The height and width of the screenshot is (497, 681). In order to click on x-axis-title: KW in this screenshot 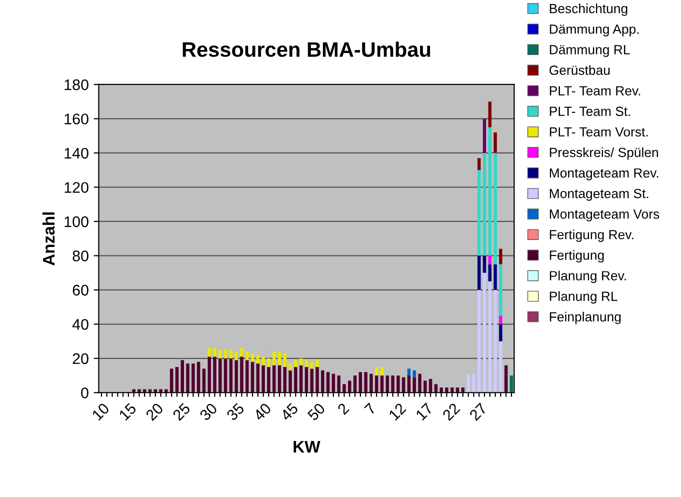, I will do `click(307, 446)`.